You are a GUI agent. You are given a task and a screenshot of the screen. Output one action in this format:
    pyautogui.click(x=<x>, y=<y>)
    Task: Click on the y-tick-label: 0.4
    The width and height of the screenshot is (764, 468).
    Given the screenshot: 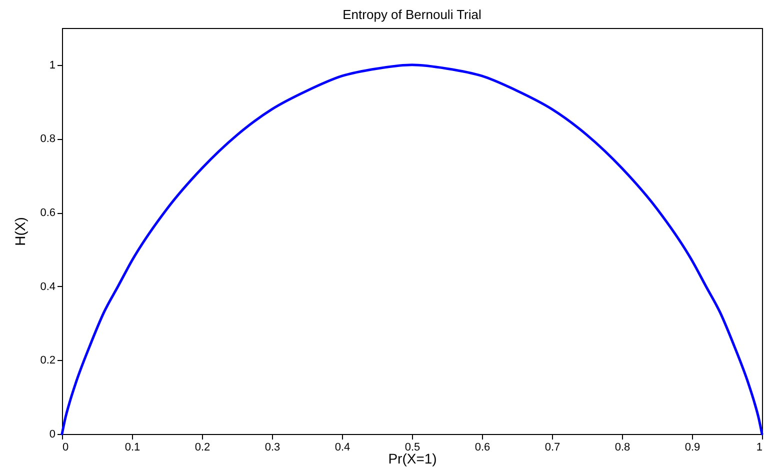 What is the action you would take?
    pyautogui.click(x=48, y=286)
    